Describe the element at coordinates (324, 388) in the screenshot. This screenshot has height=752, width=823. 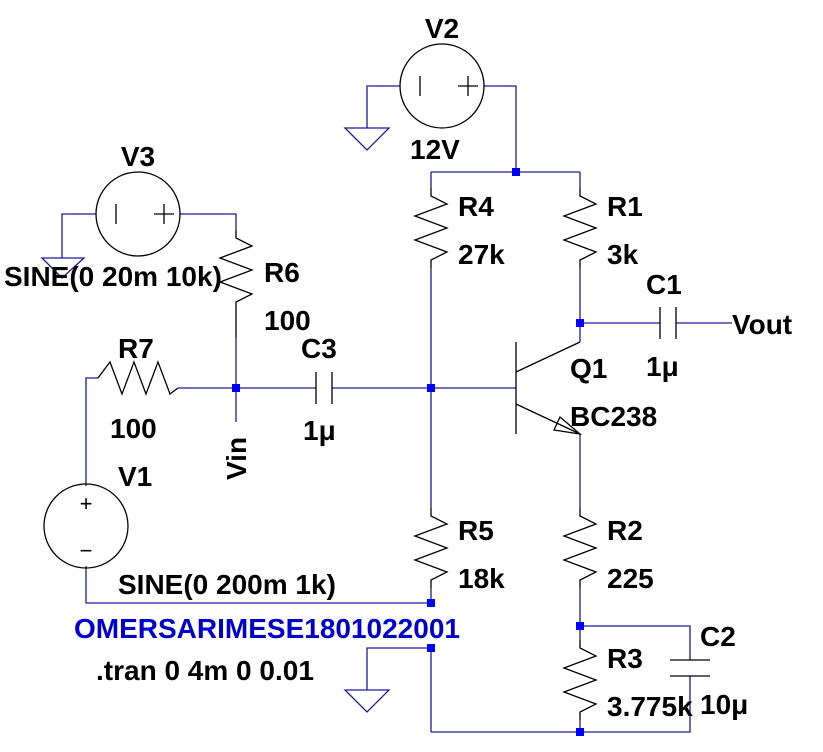
I see `capacitor-c3` at that location.